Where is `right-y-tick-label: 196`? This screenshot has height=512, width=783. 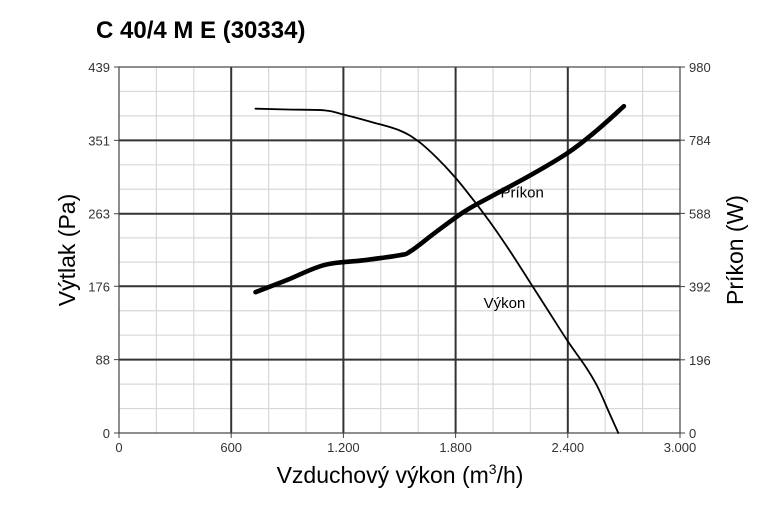 right-y-tick-label: 196 is located at coordinates (700, 360).